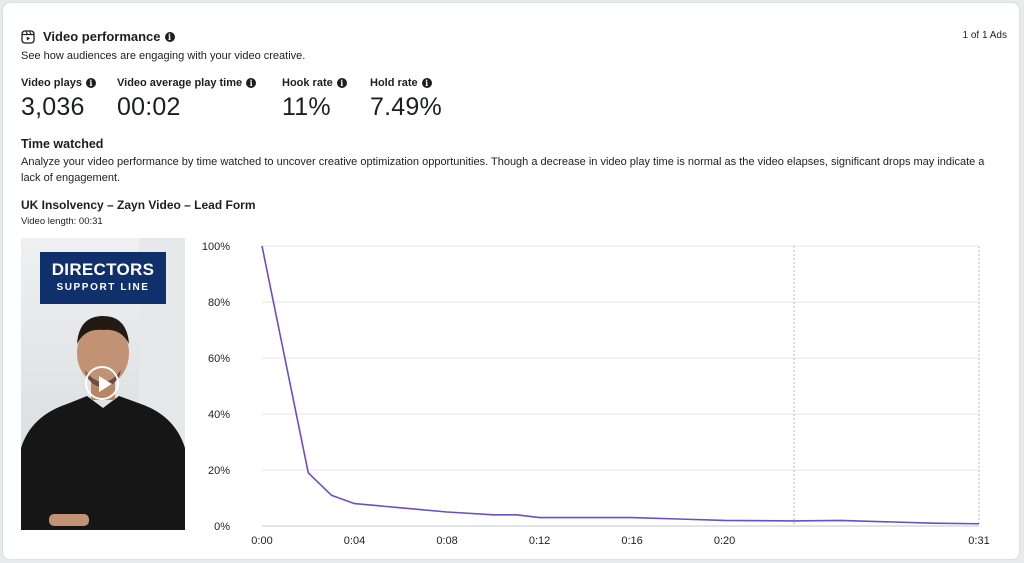 This screenshot has height=563, width=1024. I want to click on metric-value: 00:02, so click(149, 107).